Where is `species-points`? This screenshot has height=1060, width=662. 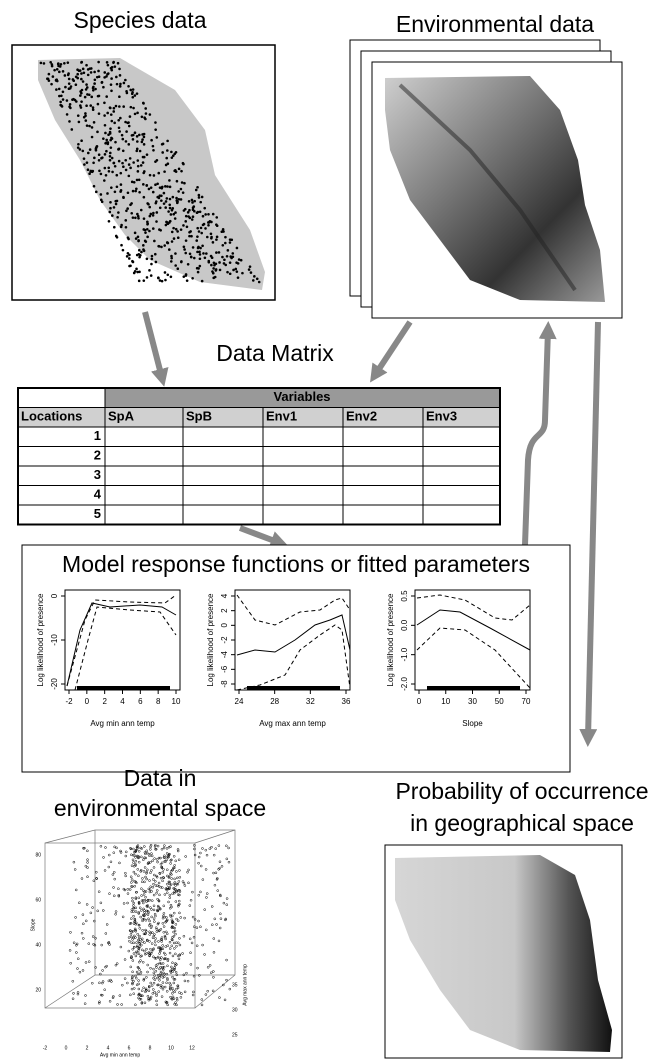
species-points is located at coordinates (150, 172).